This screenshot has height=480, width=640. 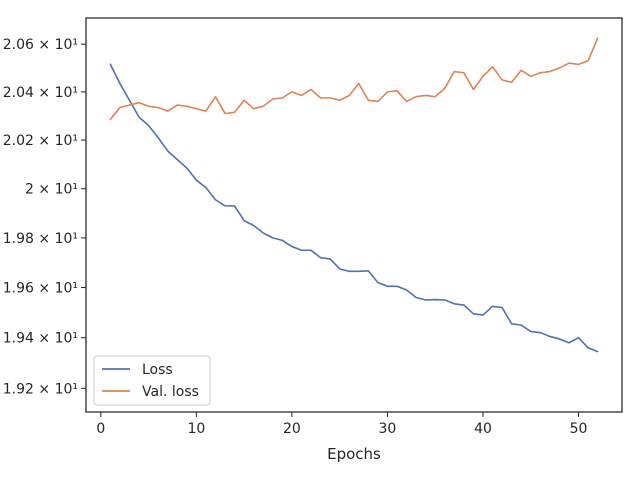 I want to click on y-tick-label: 1.96 × 10¹, so click(x=40, y=289).